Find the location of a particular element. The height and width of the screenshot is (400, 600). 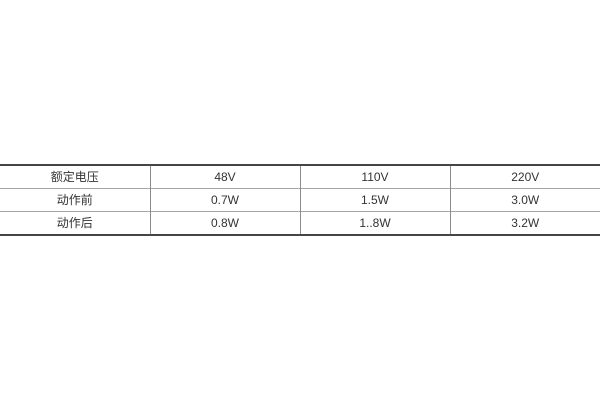

table-row-after-operation: 动作后 0.8W 1..8W 3.2W is located at coordinates (300, 223).